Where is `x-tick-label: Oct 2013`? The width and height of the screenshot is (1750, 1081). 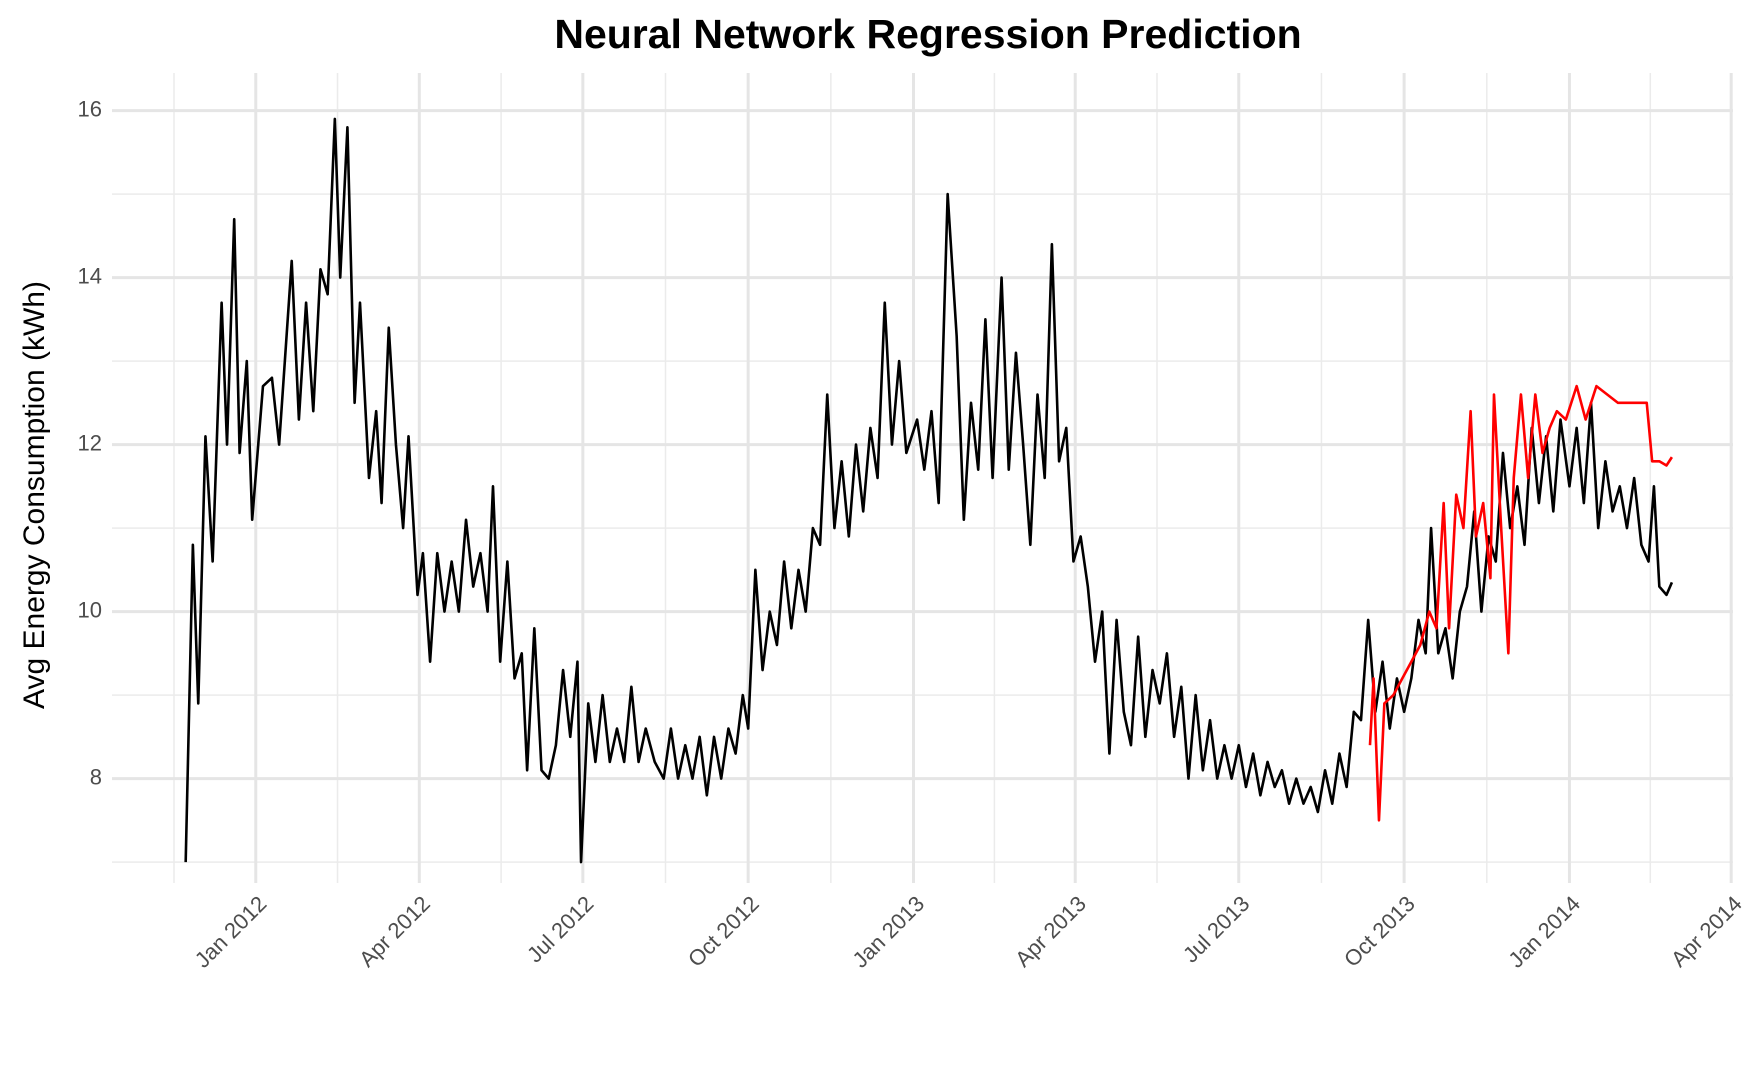
x-tick-label: Oct 2013 is located at coordinates (1379, 931).